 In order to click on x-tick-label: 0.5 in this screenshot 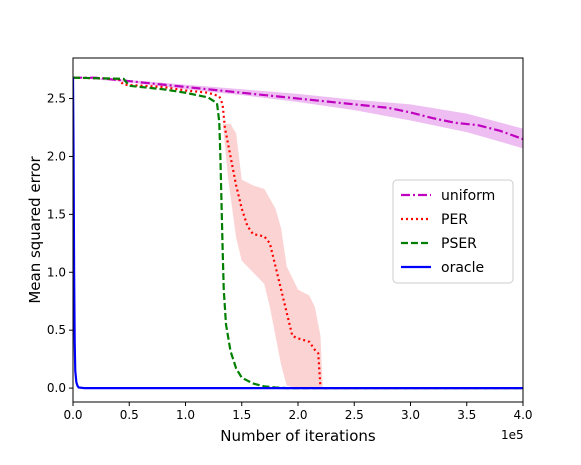, I will do `click(129, 415)`.